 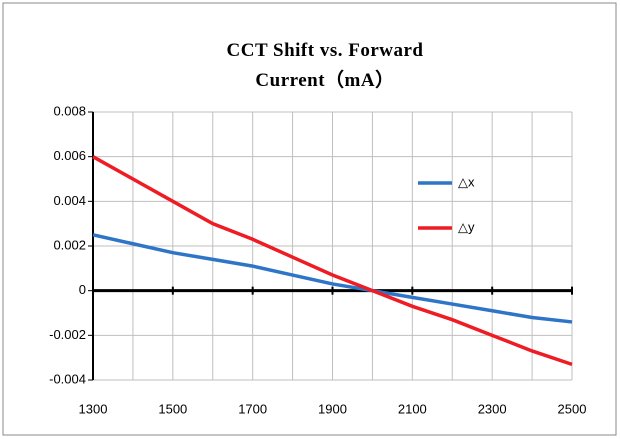 What do you see at coordinates (466, 226) in the screenshot?
I see `legend-label: △y` at bounding box center [466, 226].